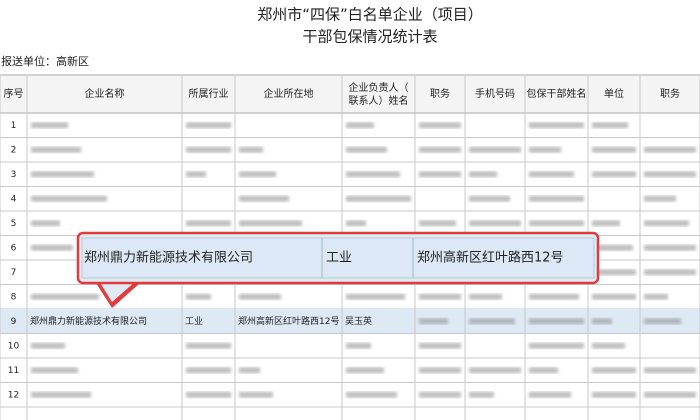 This screenshot has width=700, height=420. I want to click on column-header: 企业所在地, so click(289, 93).